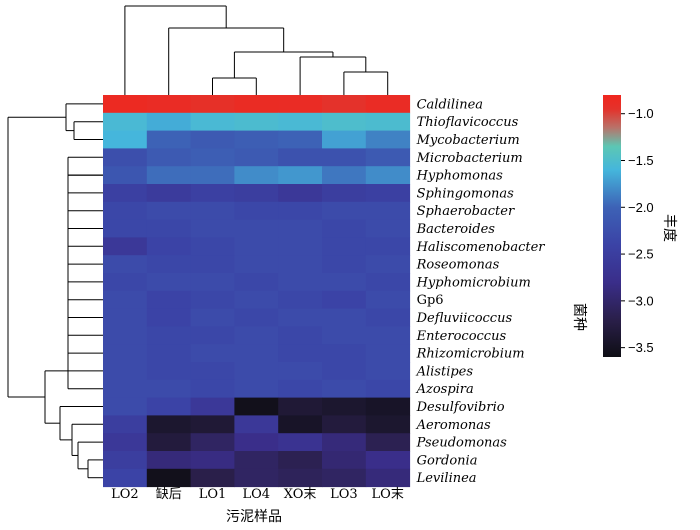 The height and width of the screenshot is (530, 700). What do you see at coordinates (462, 443) in the screenshot?
I see `row-label: Pseudomonas` at bounding box center [462, 443].